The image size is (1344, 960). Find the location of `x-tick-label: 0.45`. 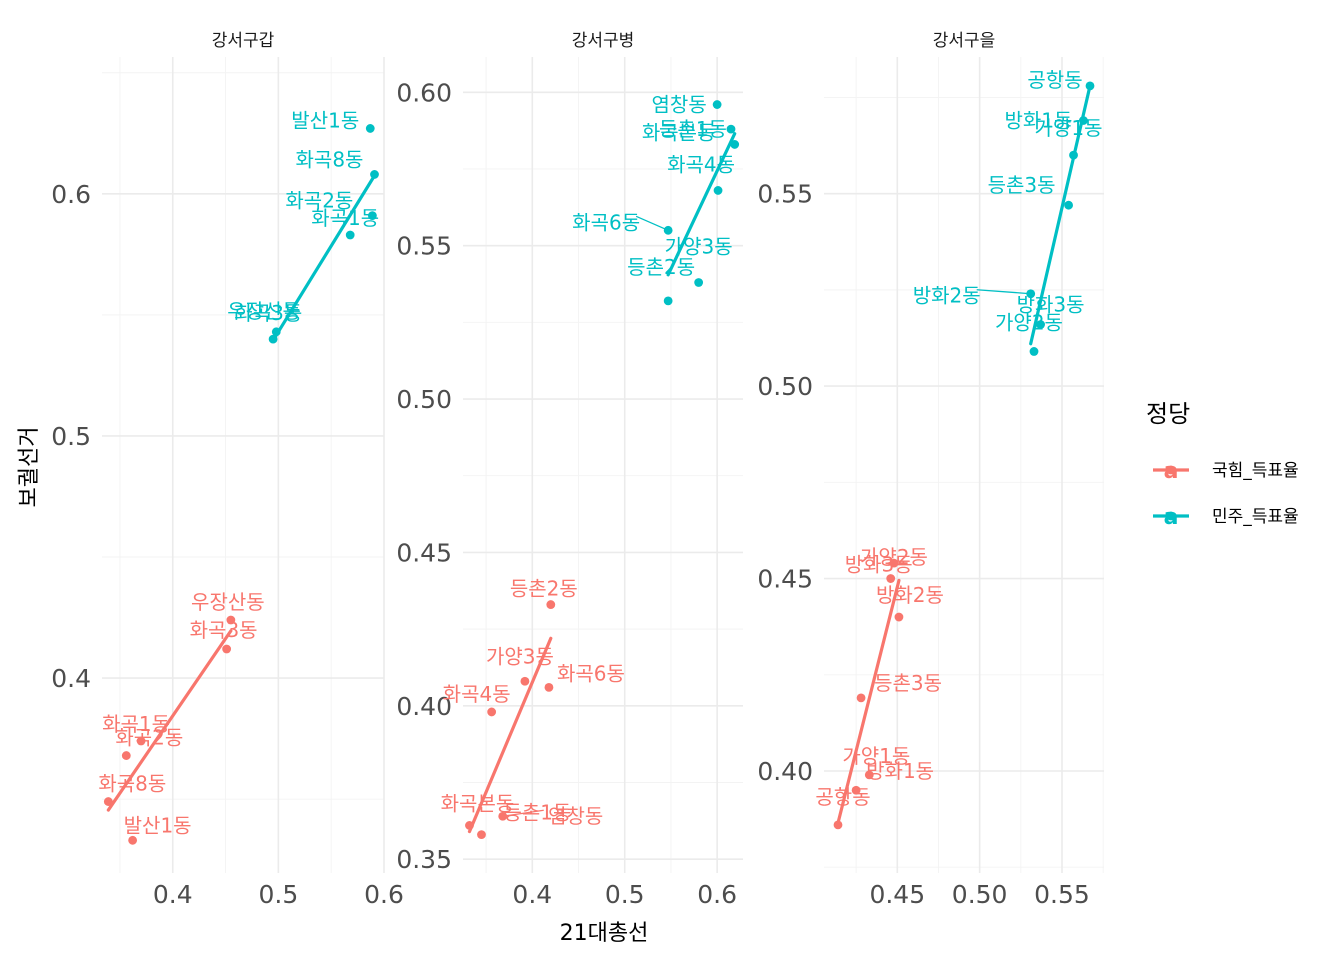

x-tick-label: 0.45 is located at coordinates (897, 894).